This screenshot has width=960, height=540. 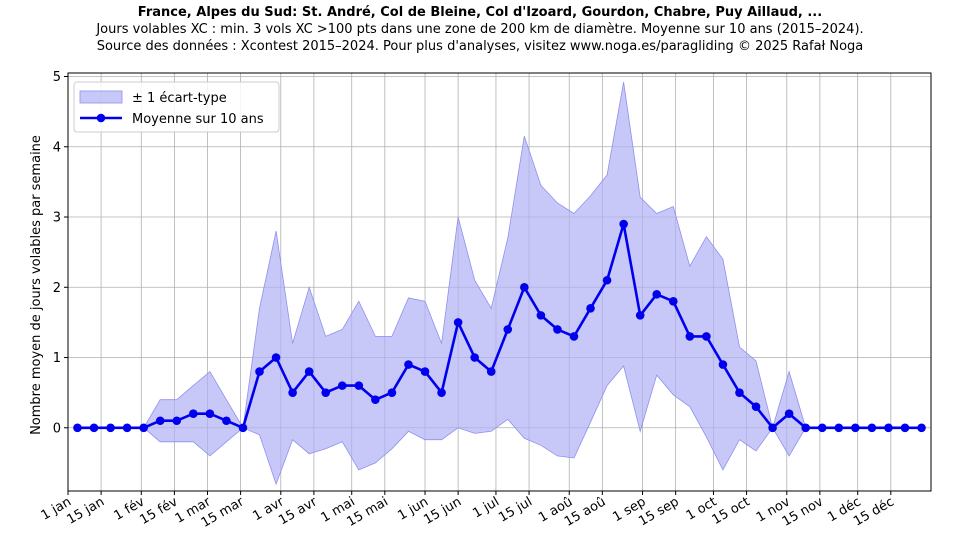 What do you see at coordinates (515, 509) in the screenshot?
I see `x-tick-label: 15 jul` at bounding box center [515, 509].